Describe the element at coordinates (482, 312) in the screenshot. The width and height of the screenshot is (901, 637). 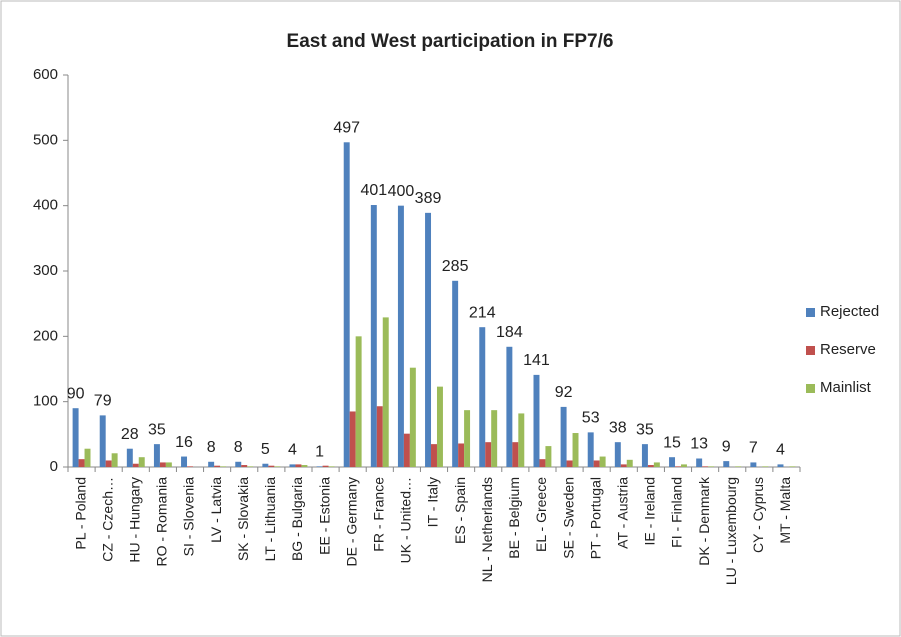
I see `data-label: 214` at that location.